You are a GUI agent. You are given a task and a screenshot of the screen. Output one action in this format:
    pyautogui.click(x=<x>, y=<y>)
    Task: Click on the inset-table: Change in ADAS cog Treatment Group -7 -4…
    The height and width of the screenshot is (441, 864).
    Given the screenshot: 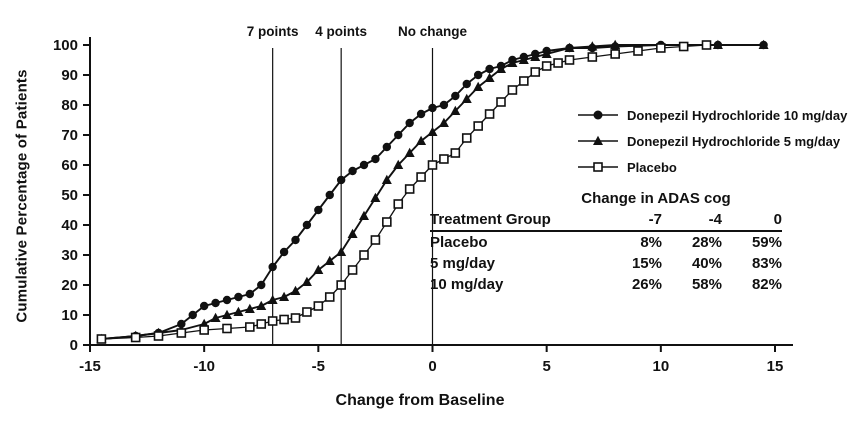 What is the action you would take?
    pyautogui.click(x=606, y=242)
    